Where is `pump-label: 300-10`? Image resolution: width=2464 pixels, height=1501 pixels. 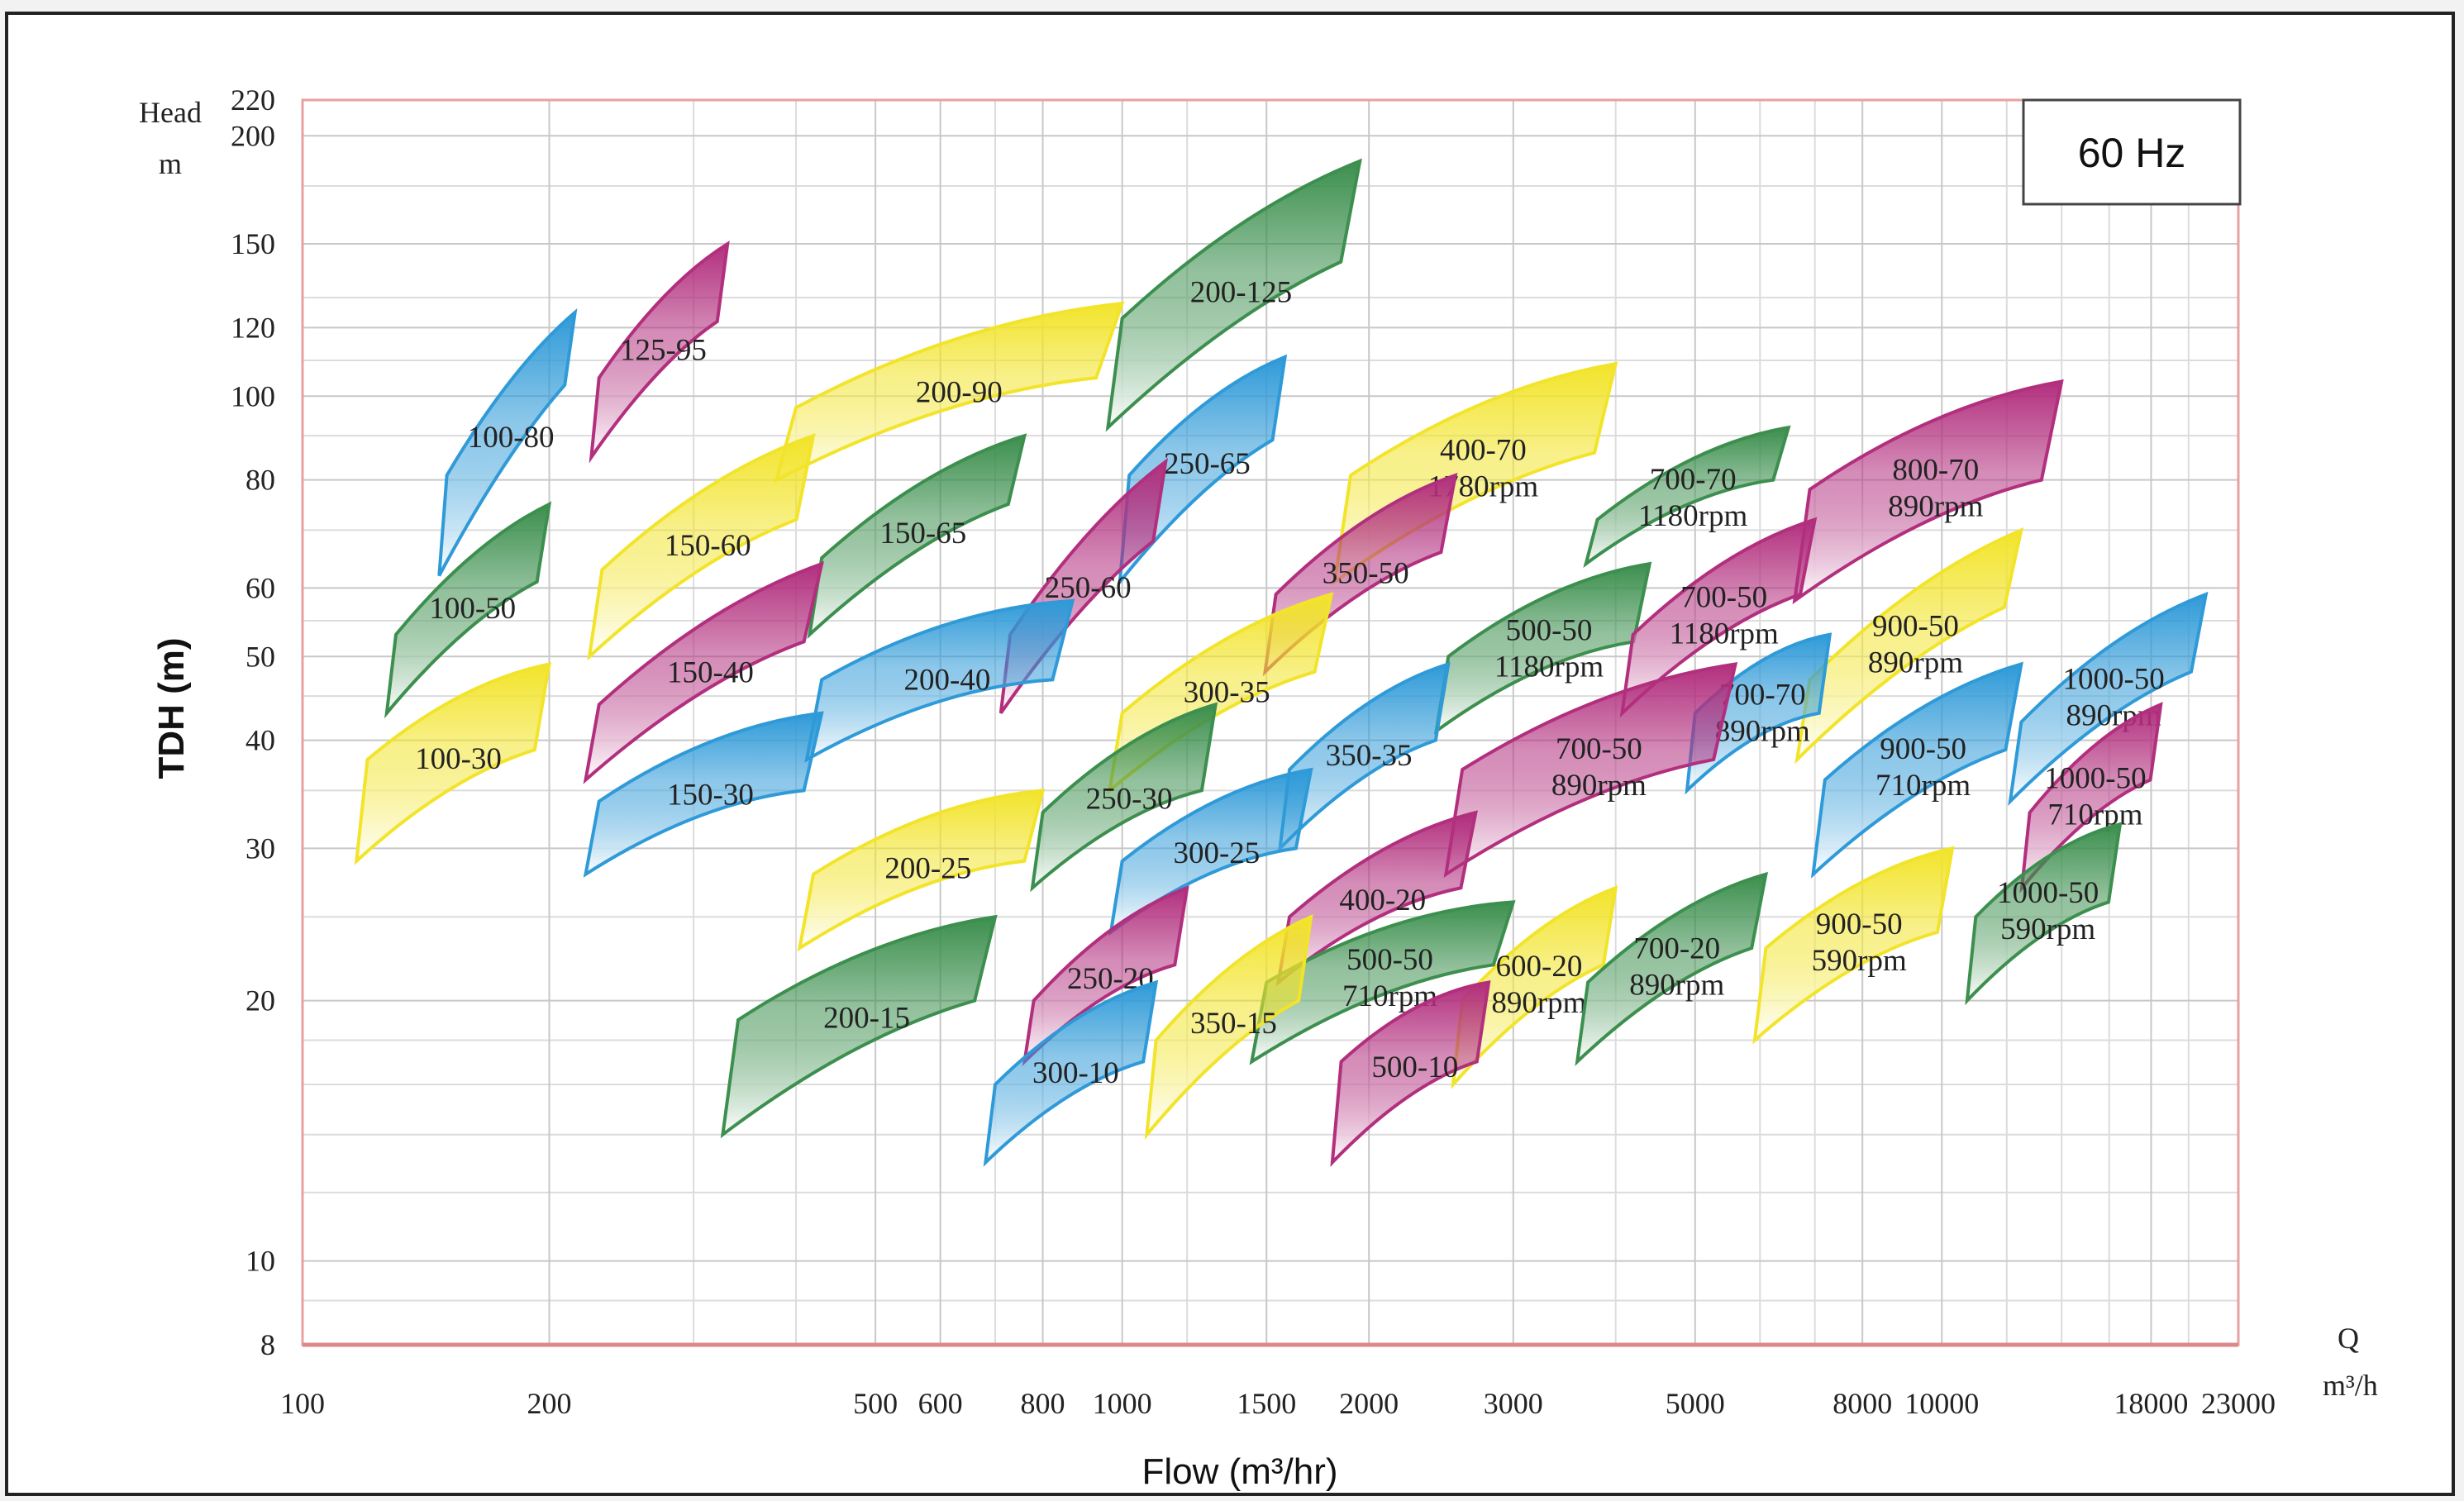 pump-label: 300-10 is located at coordinates (1076, 1073).